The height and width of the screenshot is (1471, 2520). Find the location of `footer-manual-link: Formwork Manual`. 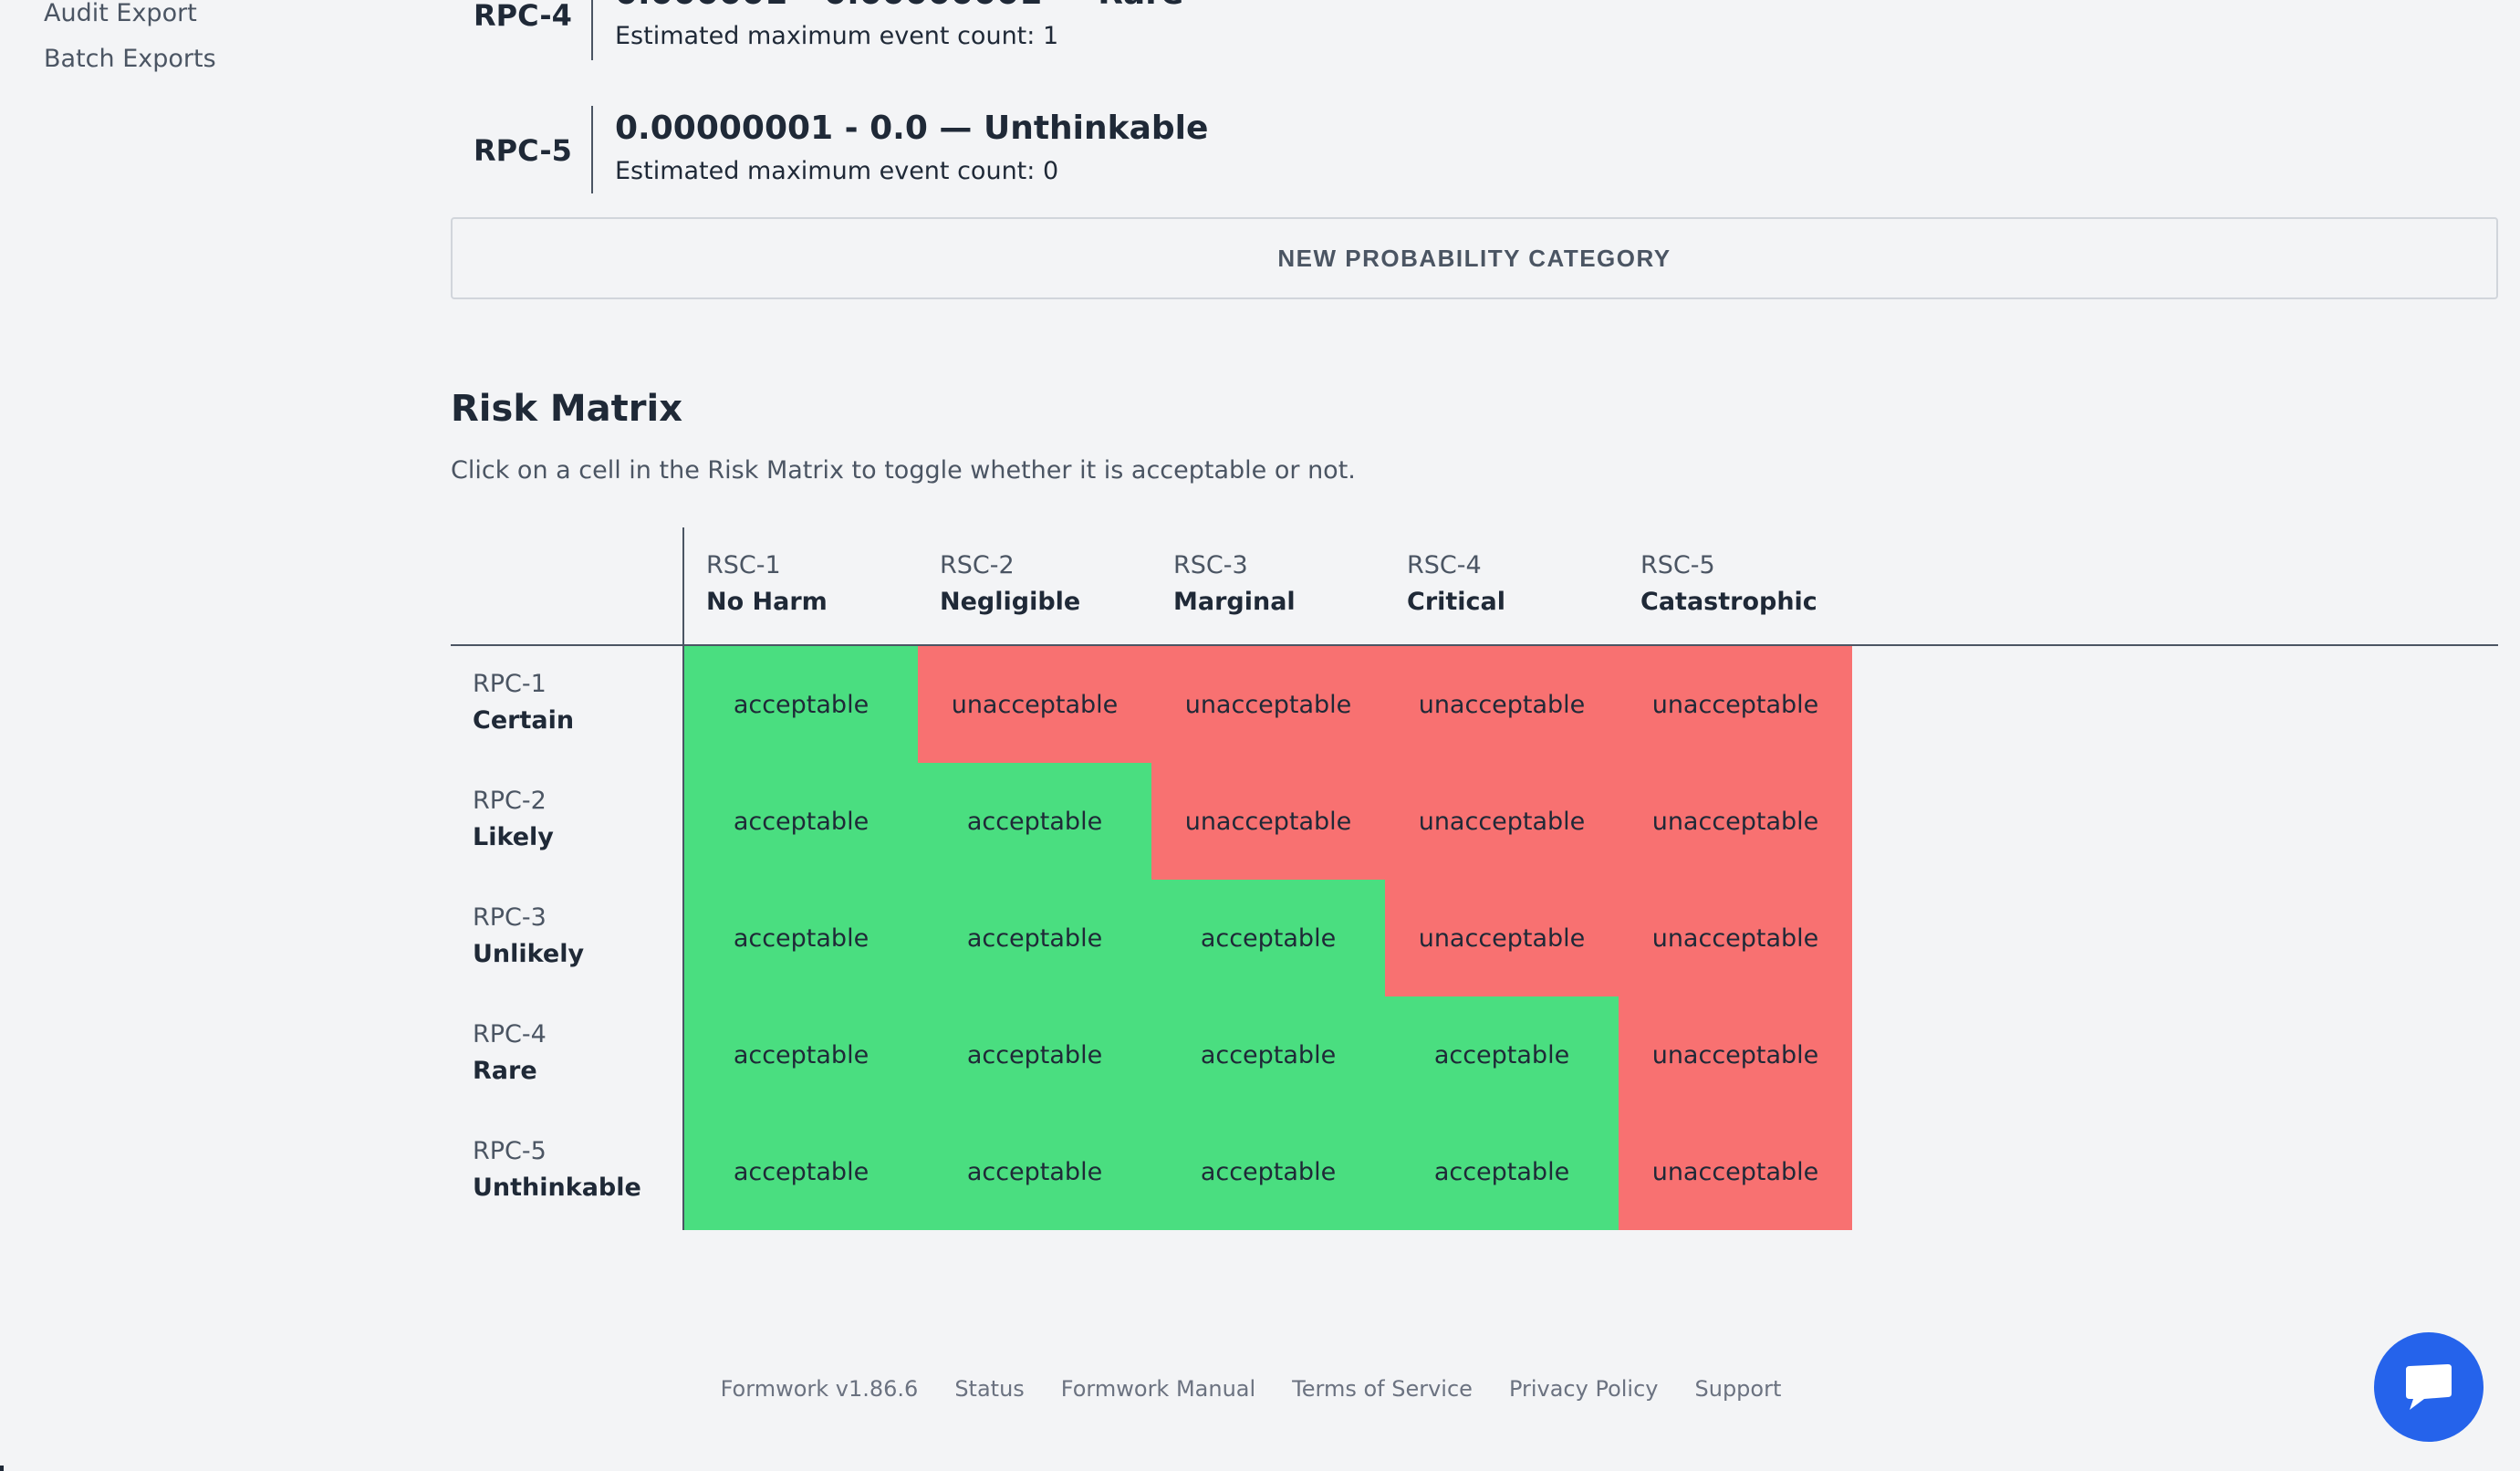

footer-manual-link: Formwork Manual is located at coordinates (1158, 1389).